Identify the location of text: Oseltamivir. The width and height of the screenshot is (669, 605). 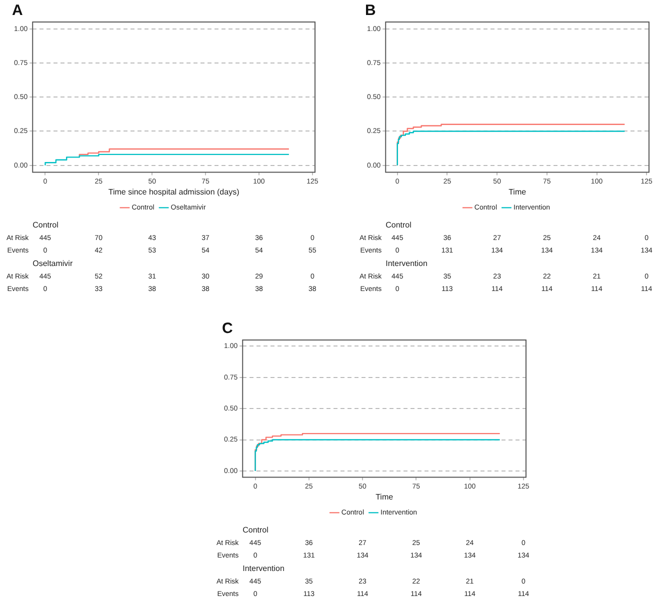
(52, 263).